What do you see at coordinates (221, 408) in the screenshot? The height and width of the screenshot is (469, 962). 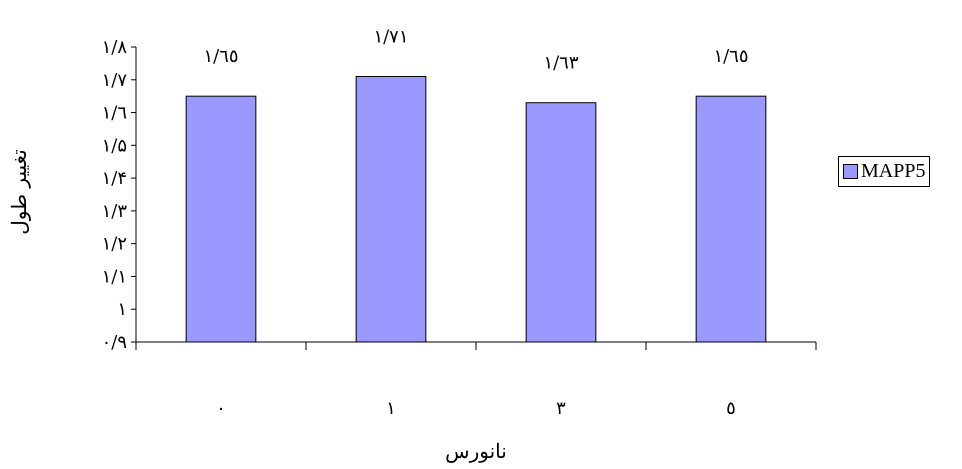 I see `x-tick-label: ٠` at bounding box center [221, 408].